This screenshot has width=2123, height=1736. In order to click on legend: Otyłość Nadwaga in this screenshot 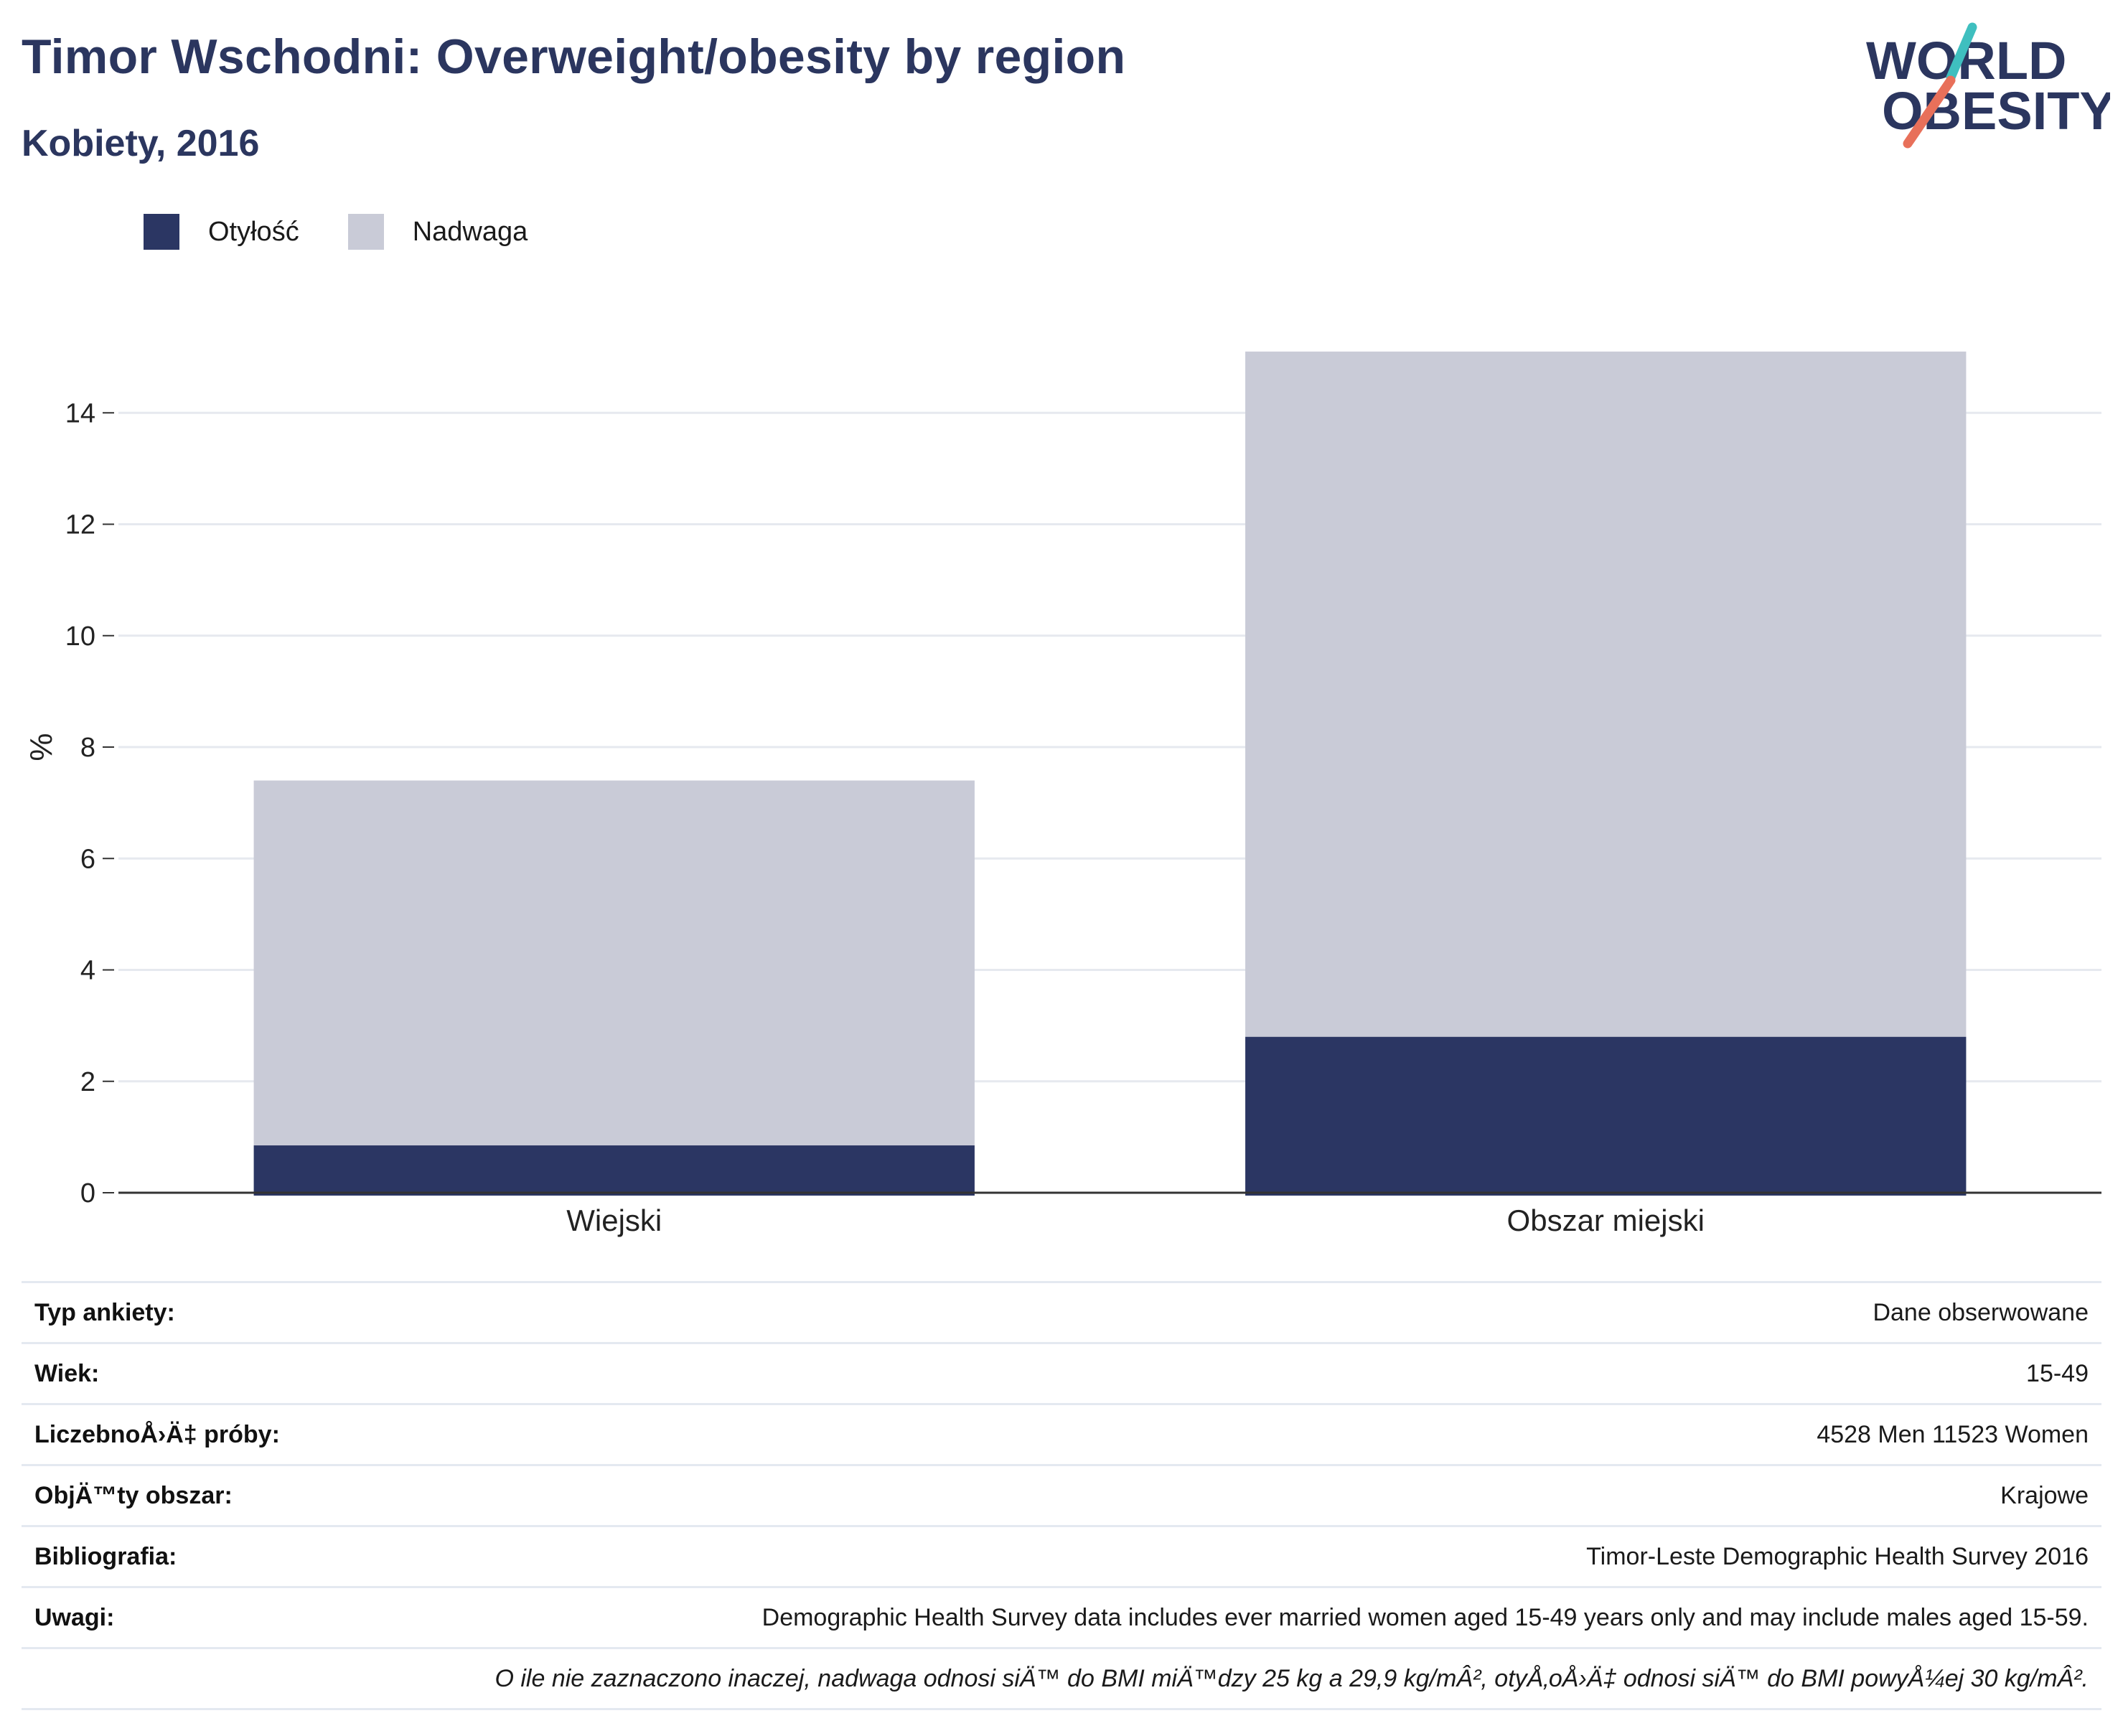, I will do `click(360, 232)`.